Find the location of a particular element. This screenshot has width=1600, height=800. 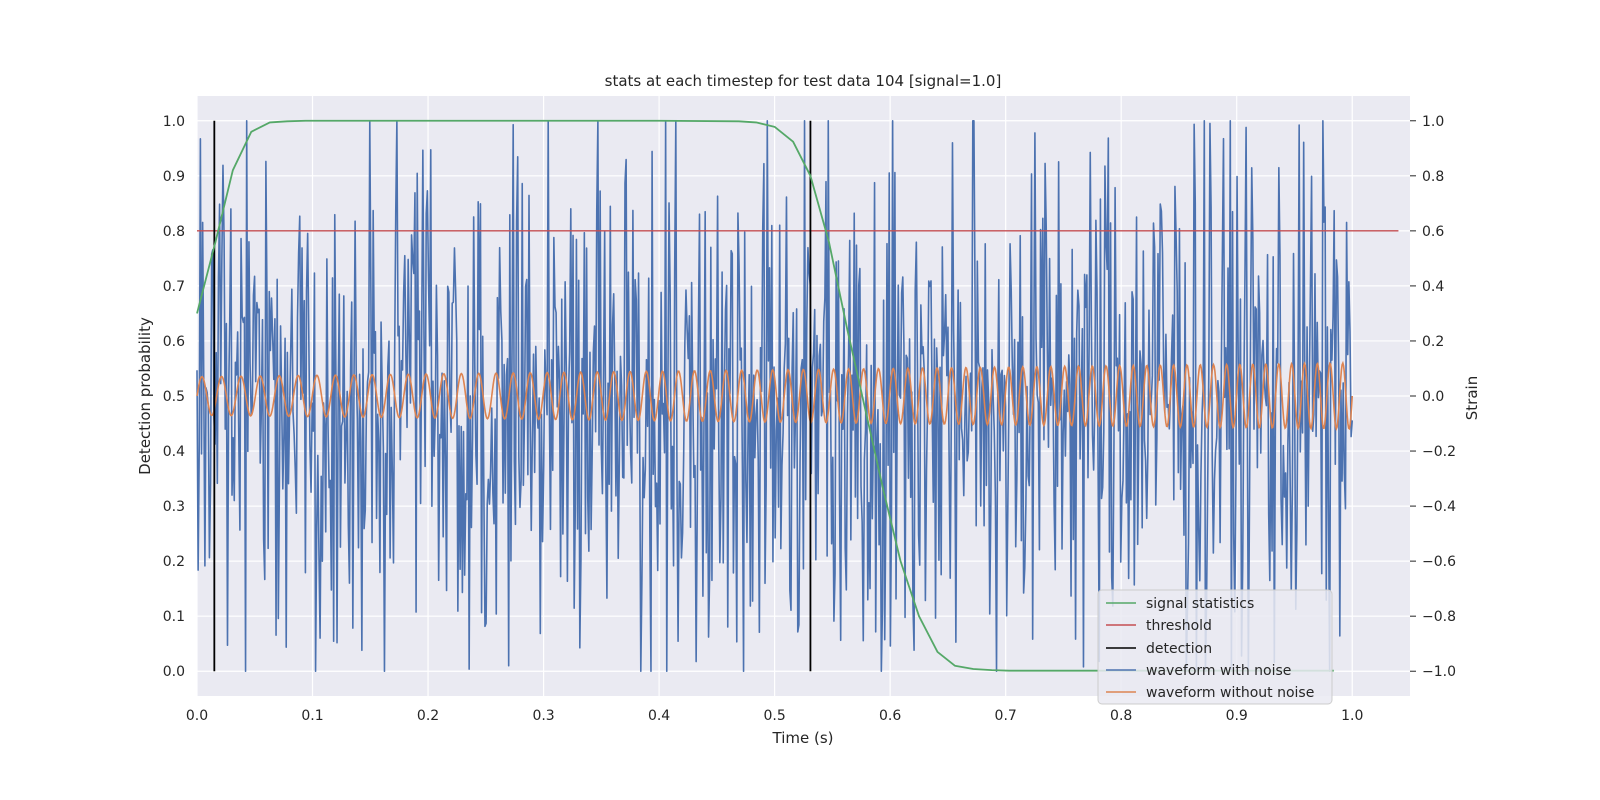

x-tick-label: 0.2 is located at coordinates (428, 716).